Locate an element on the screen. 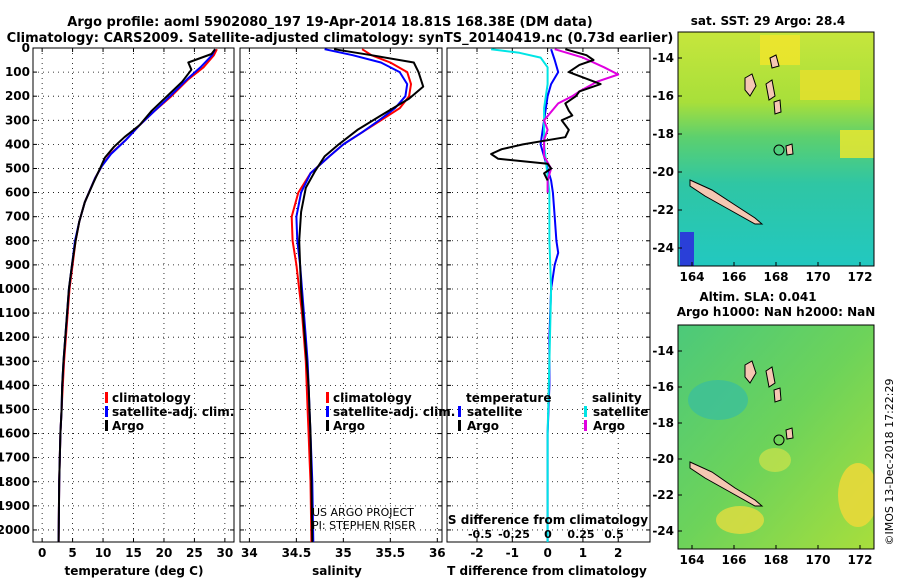 Image resolution: width=900 pixels, height=580 pixels. depth-tick-label: 300 is located at coordinates (17, 120).